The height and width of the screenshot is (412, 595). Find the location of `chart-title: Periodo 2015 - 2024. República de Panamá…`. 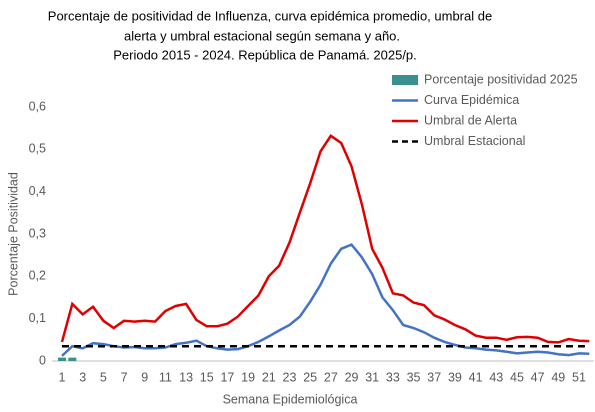

chart-title: Periodo 2015 - 2024. República de Panamá… is located at coordinates (265, 54).